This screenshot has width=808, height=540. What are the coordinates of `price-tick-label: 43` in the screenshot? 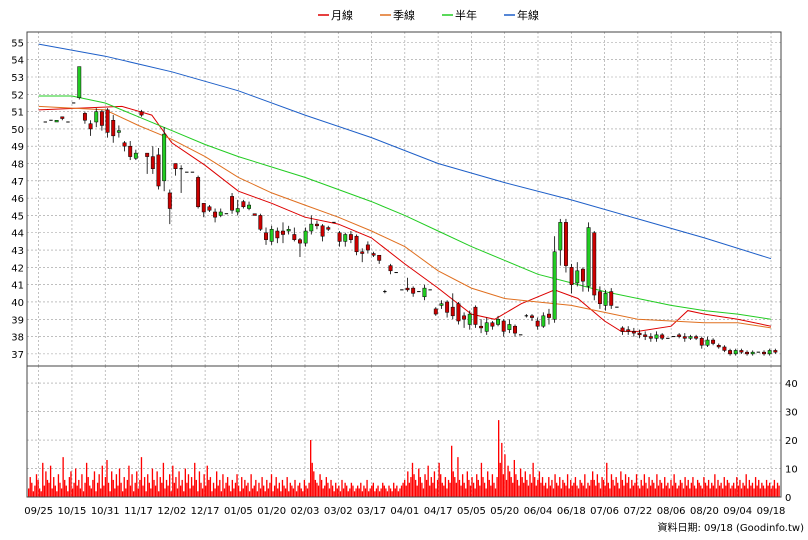 It's located at (17, 251).